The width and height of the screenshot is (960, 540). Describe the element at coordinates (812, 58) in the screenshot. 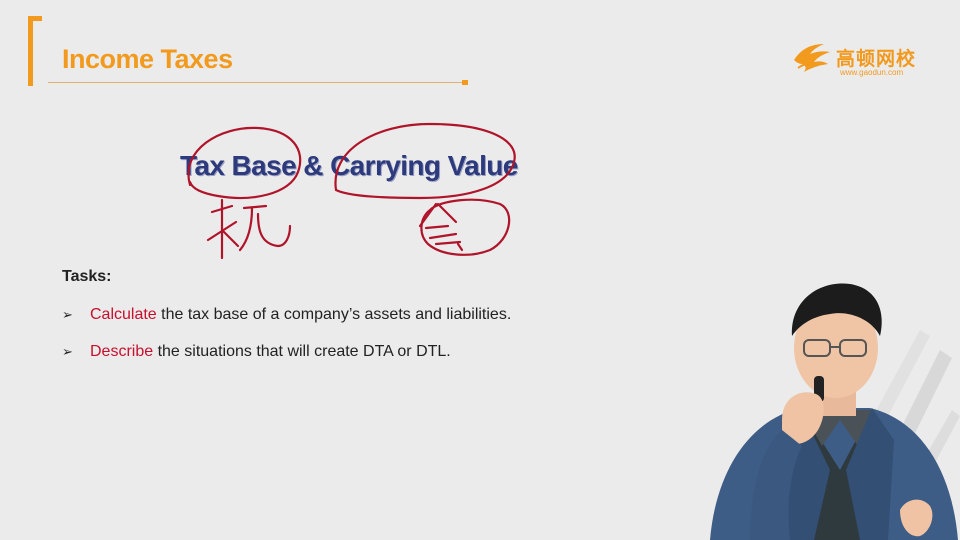

I see `gaodun-logo-icon` at that location.